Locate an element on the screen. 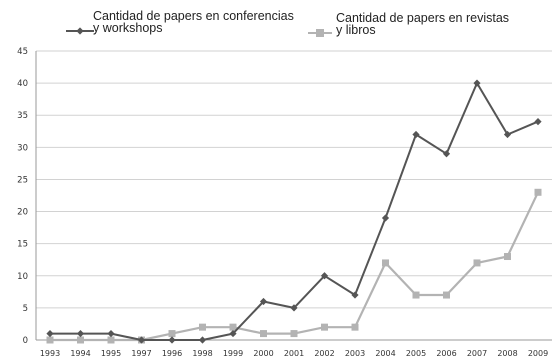  x-tick-label: 2006 is located at coordinates (446, 353).